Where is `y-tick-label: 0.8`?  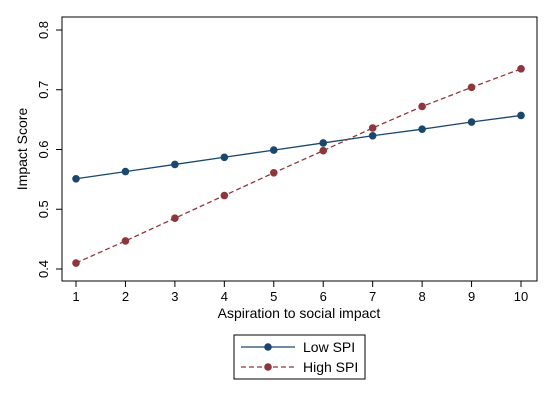
y-tick-label: 0.8 is located at coordinates (43, 30).